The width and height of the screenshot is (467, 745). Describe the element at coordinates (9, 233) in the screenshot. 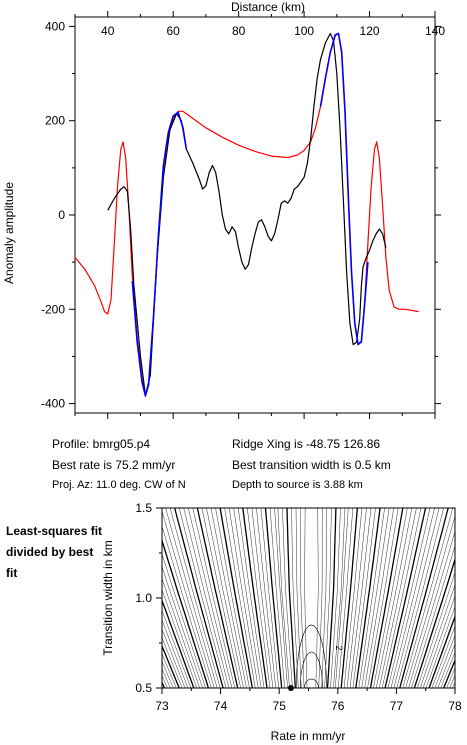

I see `profile-y-axis-label: Anomaly amplitude` at that location.